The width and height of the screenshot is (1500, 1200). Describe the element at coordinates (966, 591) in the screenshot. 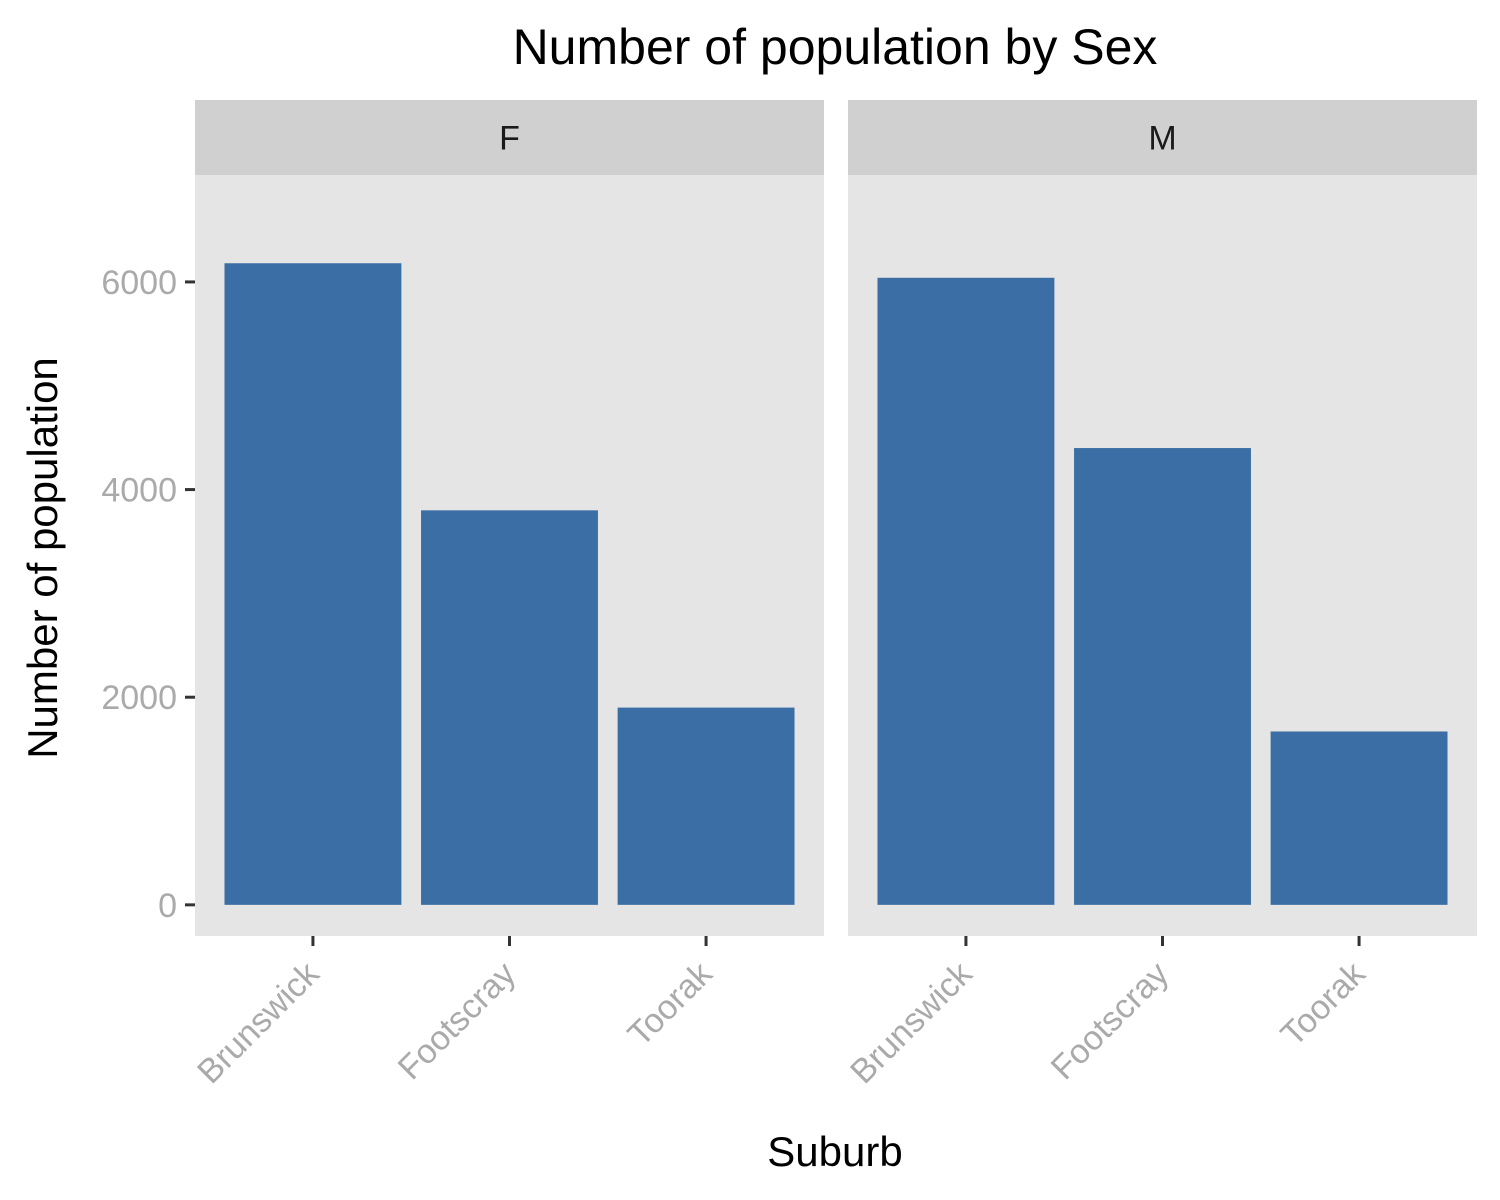

I see `bar-M-Brunswick` at that location.